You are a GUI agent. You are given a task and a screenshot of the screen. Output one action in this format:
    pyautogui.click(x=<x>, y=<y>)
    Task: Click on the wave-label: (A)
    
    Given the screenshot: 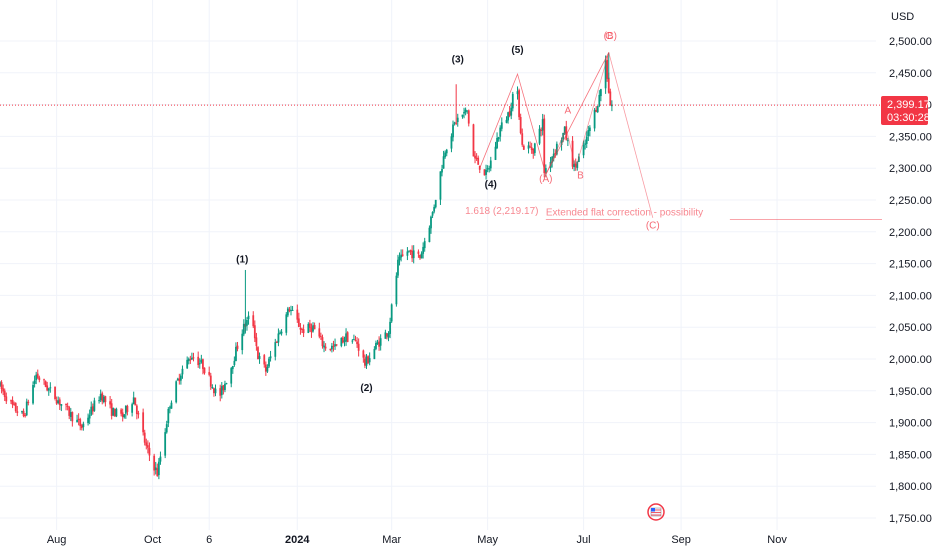 What is the action you would take?
    pyautogui.click(x=545, y=179)
    